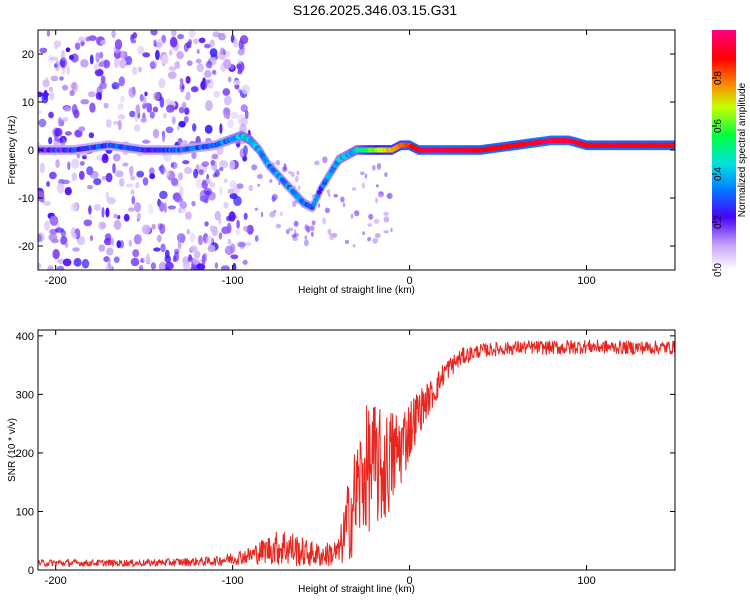 Image resolution: width=750 pixels, height=600 pixels. Describe the element at coordinates (31, 151) in the screenshot. I see `spectrogram-ytick-label: 0` at that location.